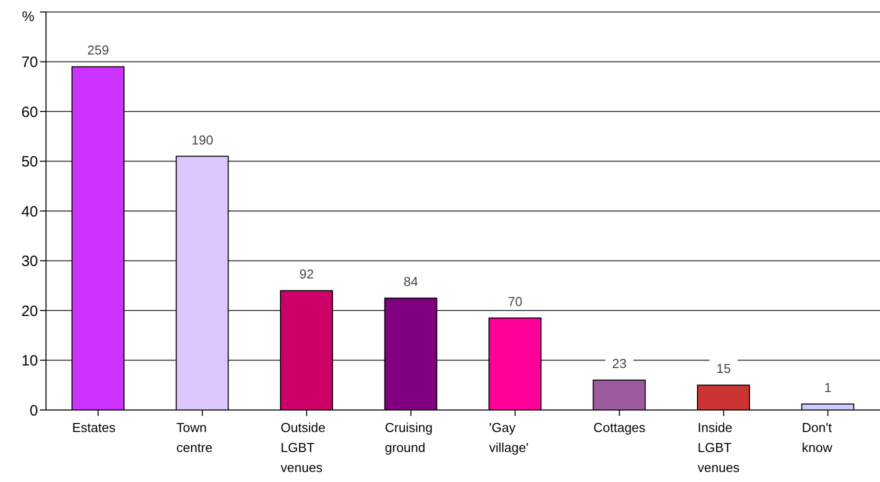  I want to click on y-tick-label: 30, so click(29, 261).